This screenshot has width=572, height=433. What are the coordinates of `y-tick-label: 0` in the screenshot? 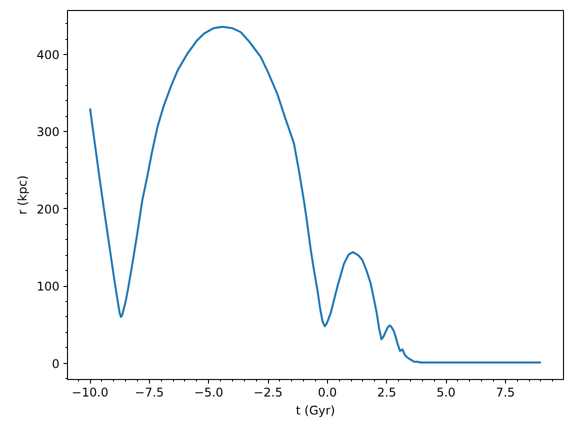 It's located at (56, 363).